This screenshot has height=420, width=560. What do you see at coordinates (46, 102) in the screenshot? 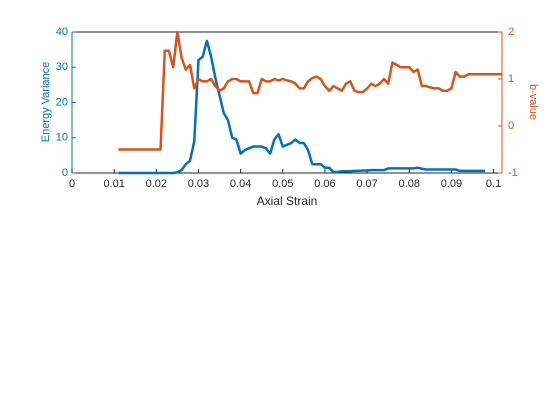
I see `y-axis-label: Energy Variance` at bounding box center [46, 102].